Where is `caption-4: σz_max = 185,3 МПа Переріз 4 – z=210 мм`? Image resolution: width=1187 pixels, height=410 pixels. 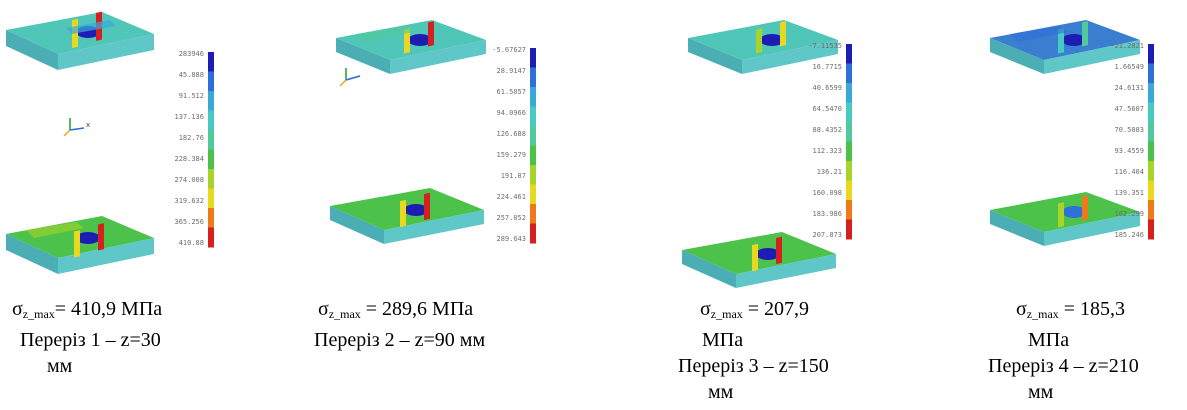 caption-4: σz_max = 185,3 МПа Переріз 4 – z=210 мм is located at coordinates (1063, 350).